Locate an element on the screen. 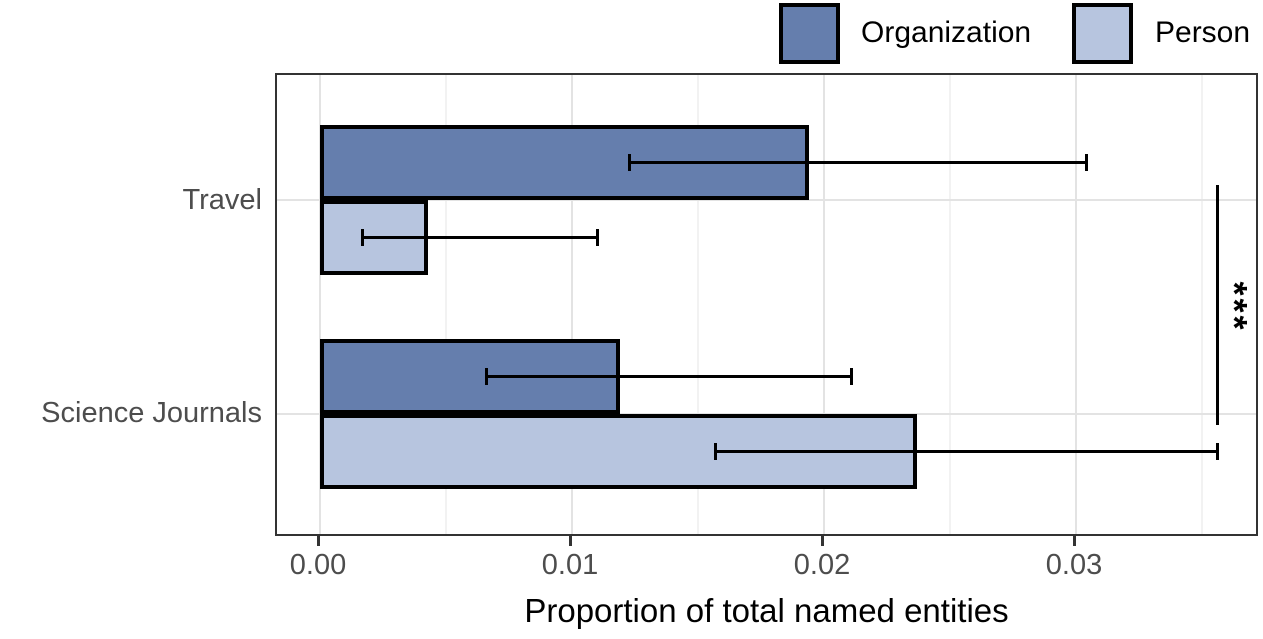 The height and width of the screenshot is (639, 1263). category-label-science-journals: Science Journals is located at coordinates (151, 413).